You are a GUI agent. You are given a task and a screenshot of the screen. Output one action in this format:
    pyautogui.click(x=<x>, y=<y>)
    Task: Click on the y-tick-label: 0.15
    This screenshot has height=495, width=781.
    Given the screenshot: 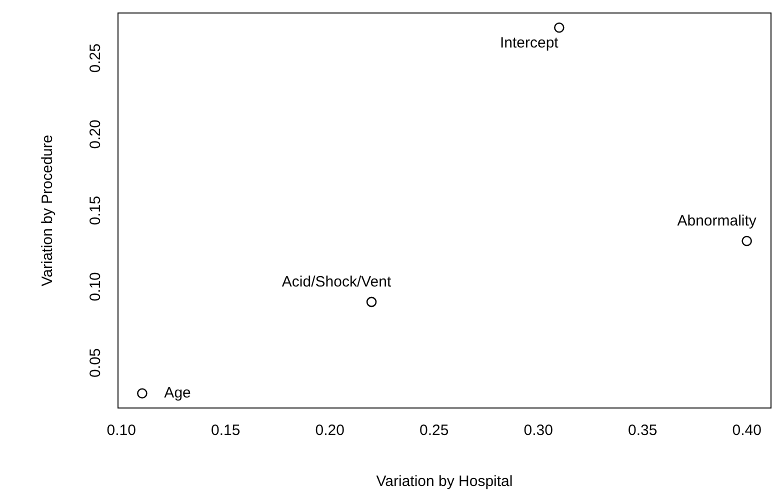 What is the action you would take?
    pyautogui.click(x=95, y=211)
    